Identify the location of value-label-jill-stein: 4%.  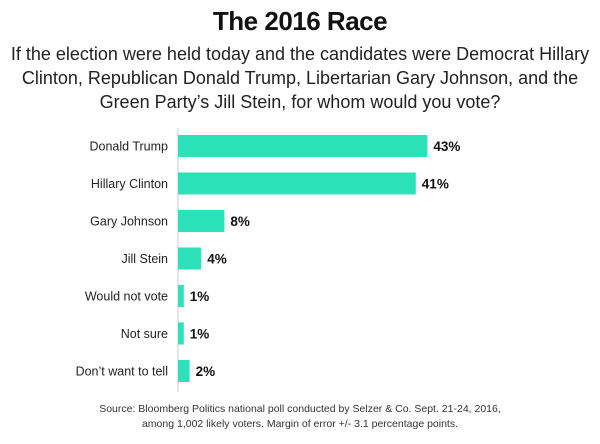
(217, 259).